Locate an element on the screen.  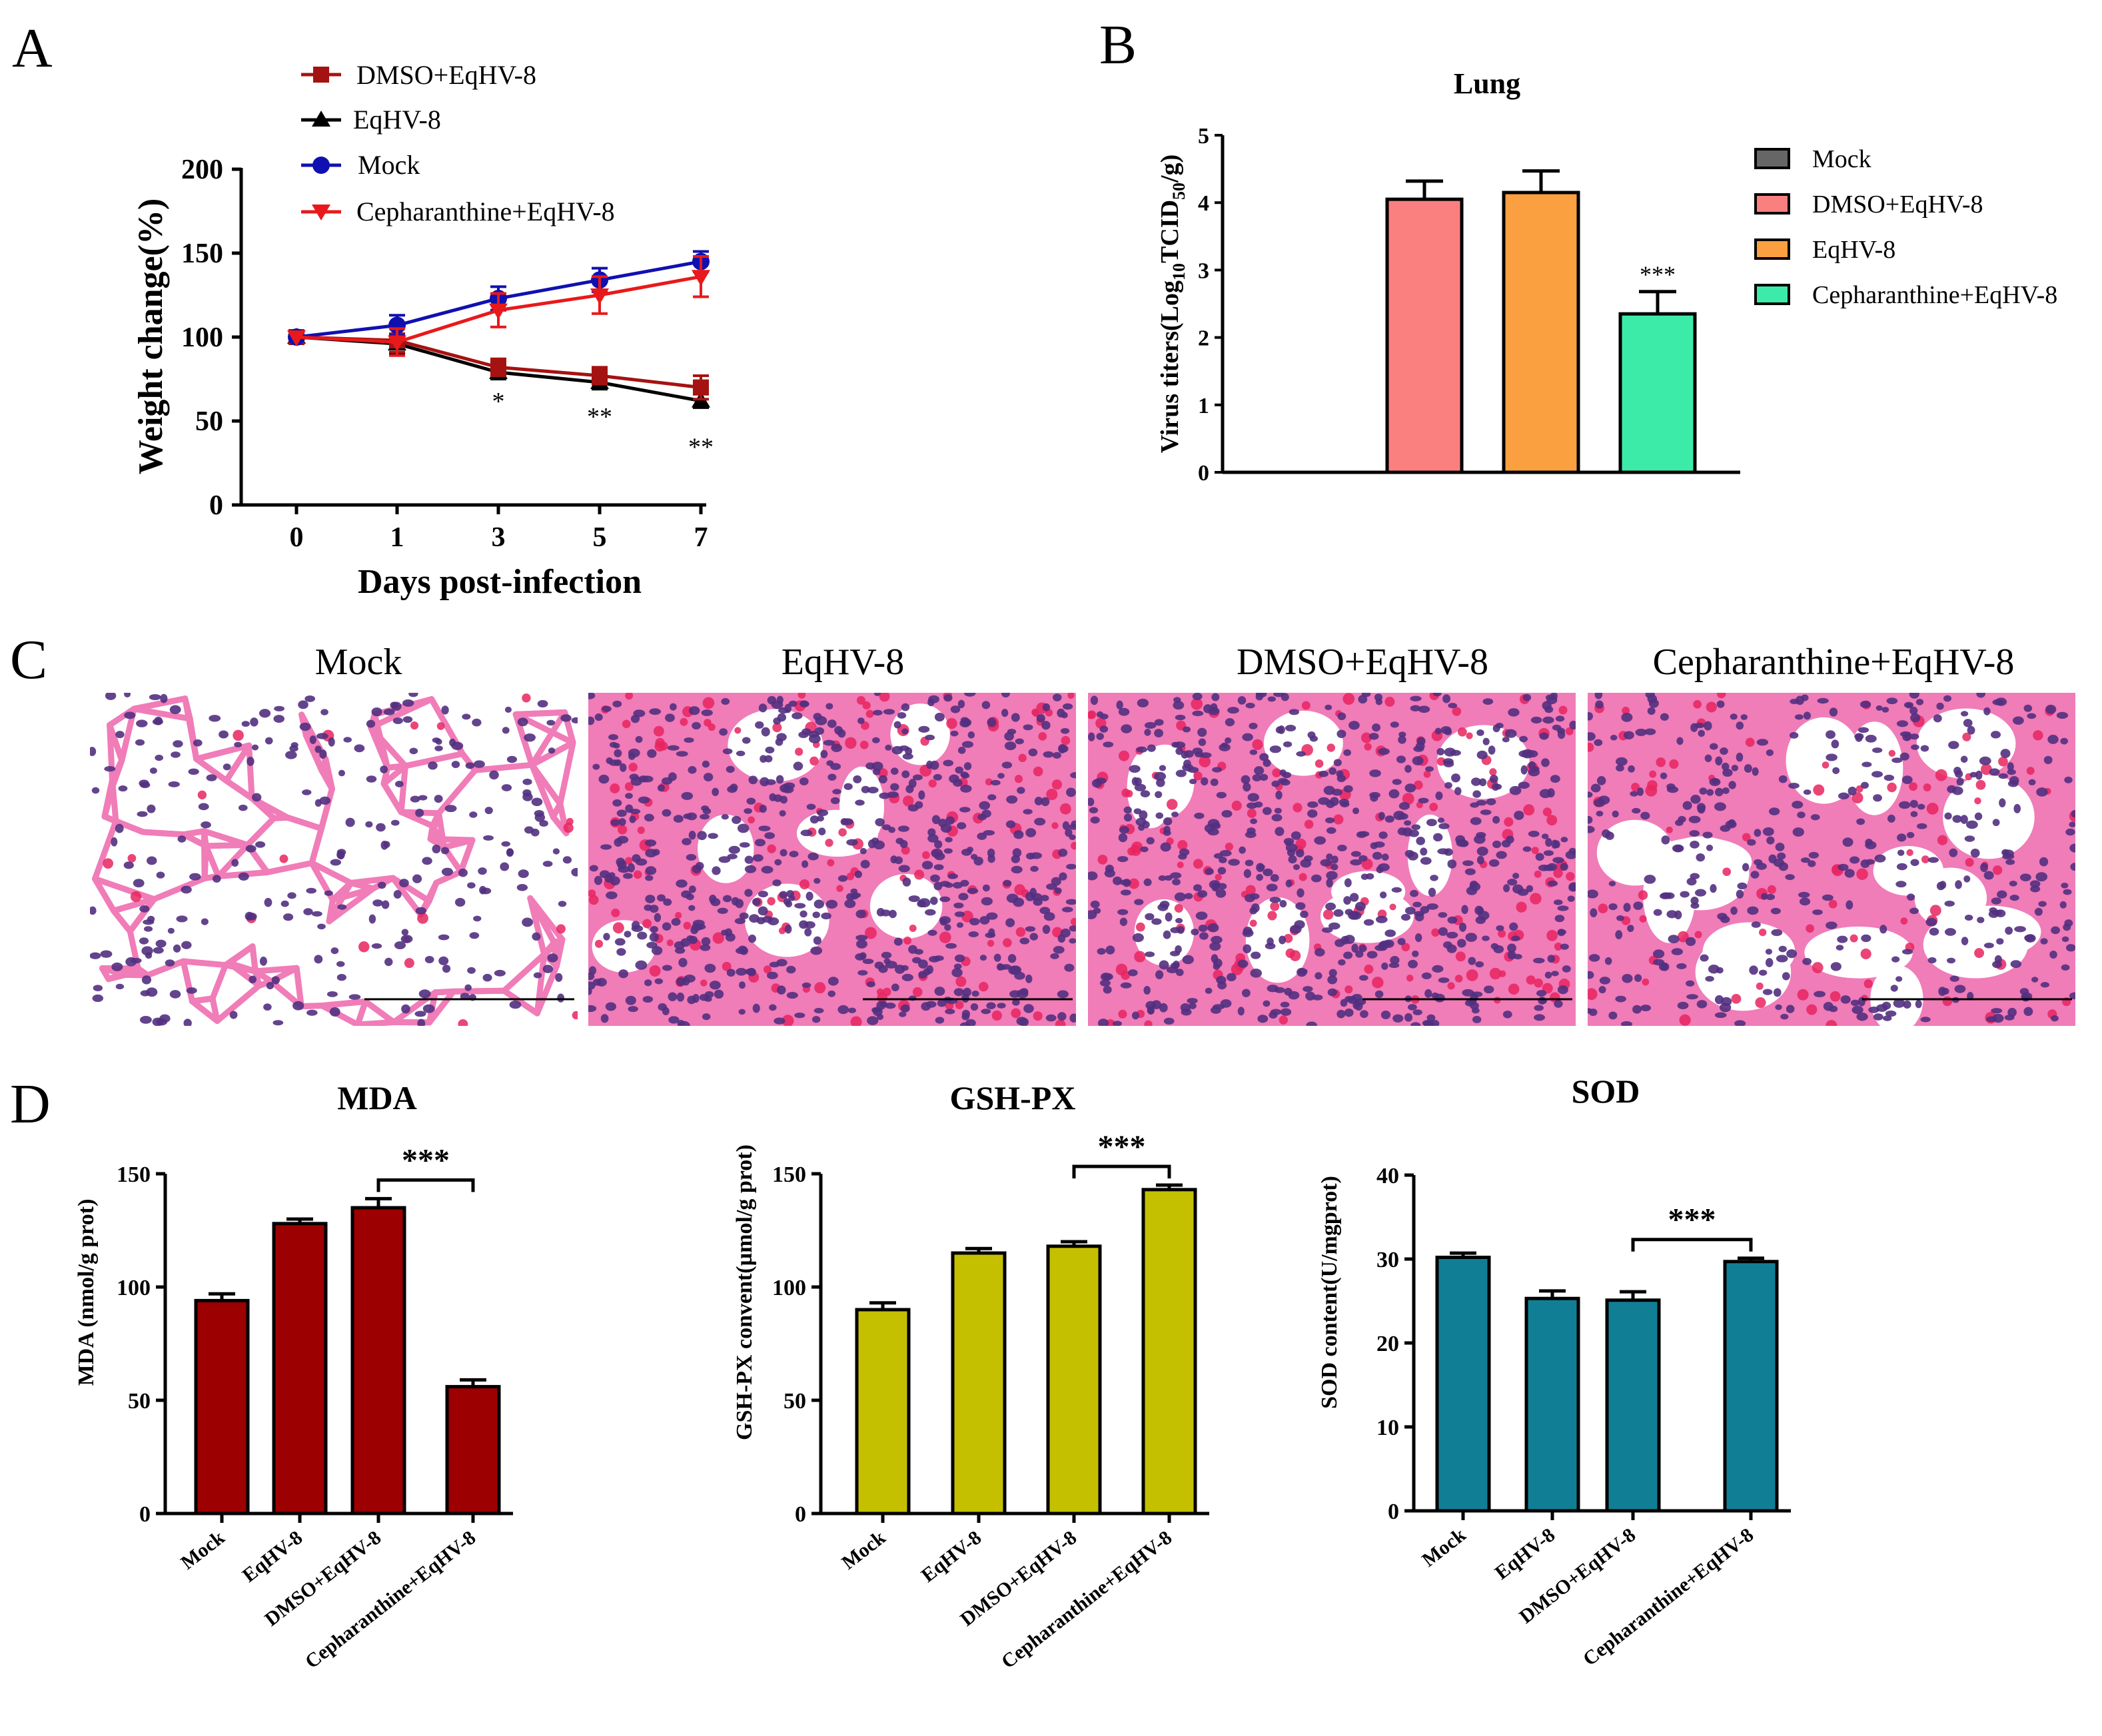
y-tick-label: 0 is located at coordinates (800, 1514).